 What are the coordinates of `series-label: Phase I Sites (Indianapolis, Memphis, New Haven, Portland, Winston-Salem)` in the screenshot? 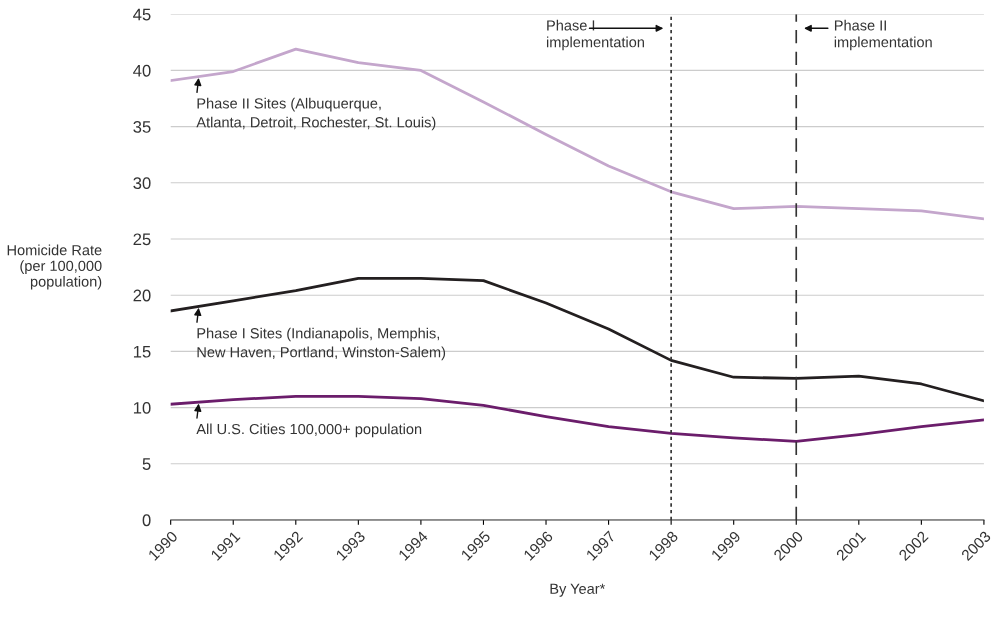 It's located at (321, 344).